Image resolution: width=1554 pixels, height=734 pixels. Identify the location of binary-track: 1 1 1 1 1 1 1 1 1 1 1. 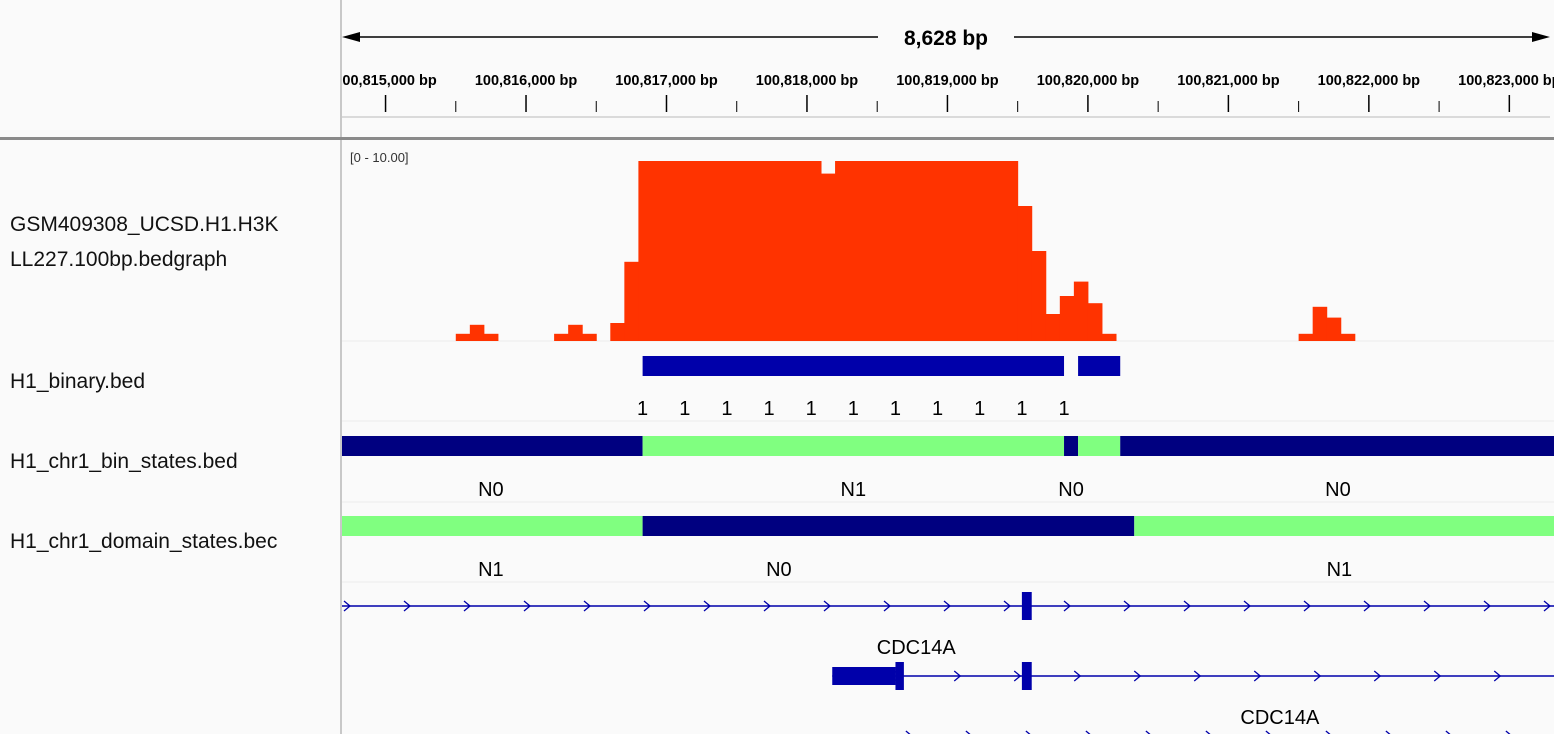
(879, 388).